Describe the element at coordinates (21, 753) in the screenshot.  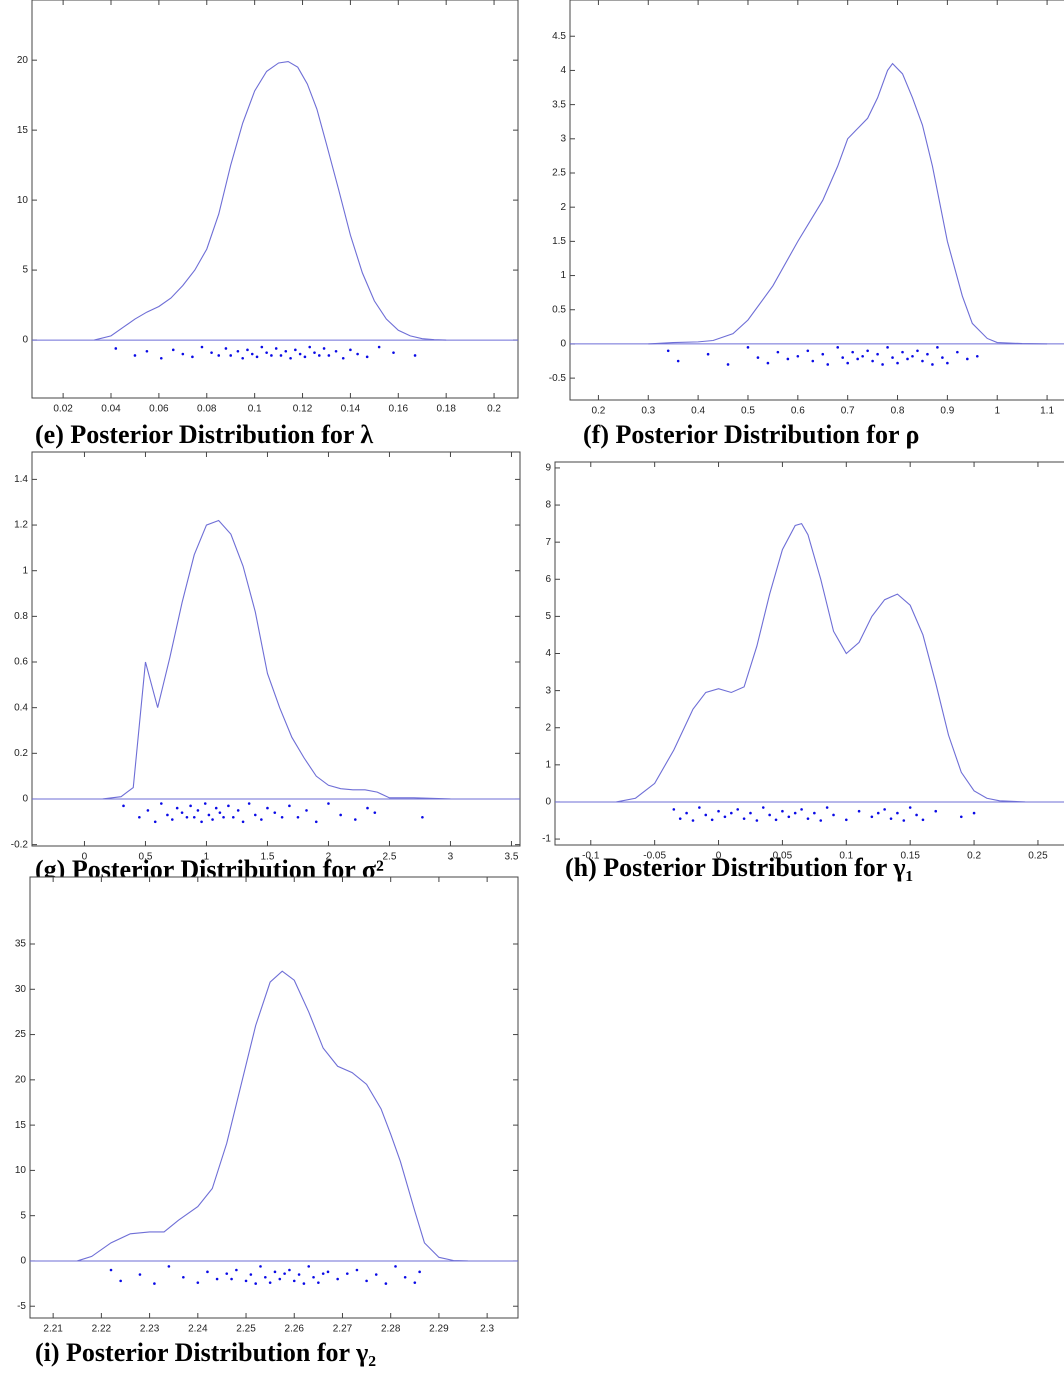
I see `y-tick-label: 0.2` at that location.